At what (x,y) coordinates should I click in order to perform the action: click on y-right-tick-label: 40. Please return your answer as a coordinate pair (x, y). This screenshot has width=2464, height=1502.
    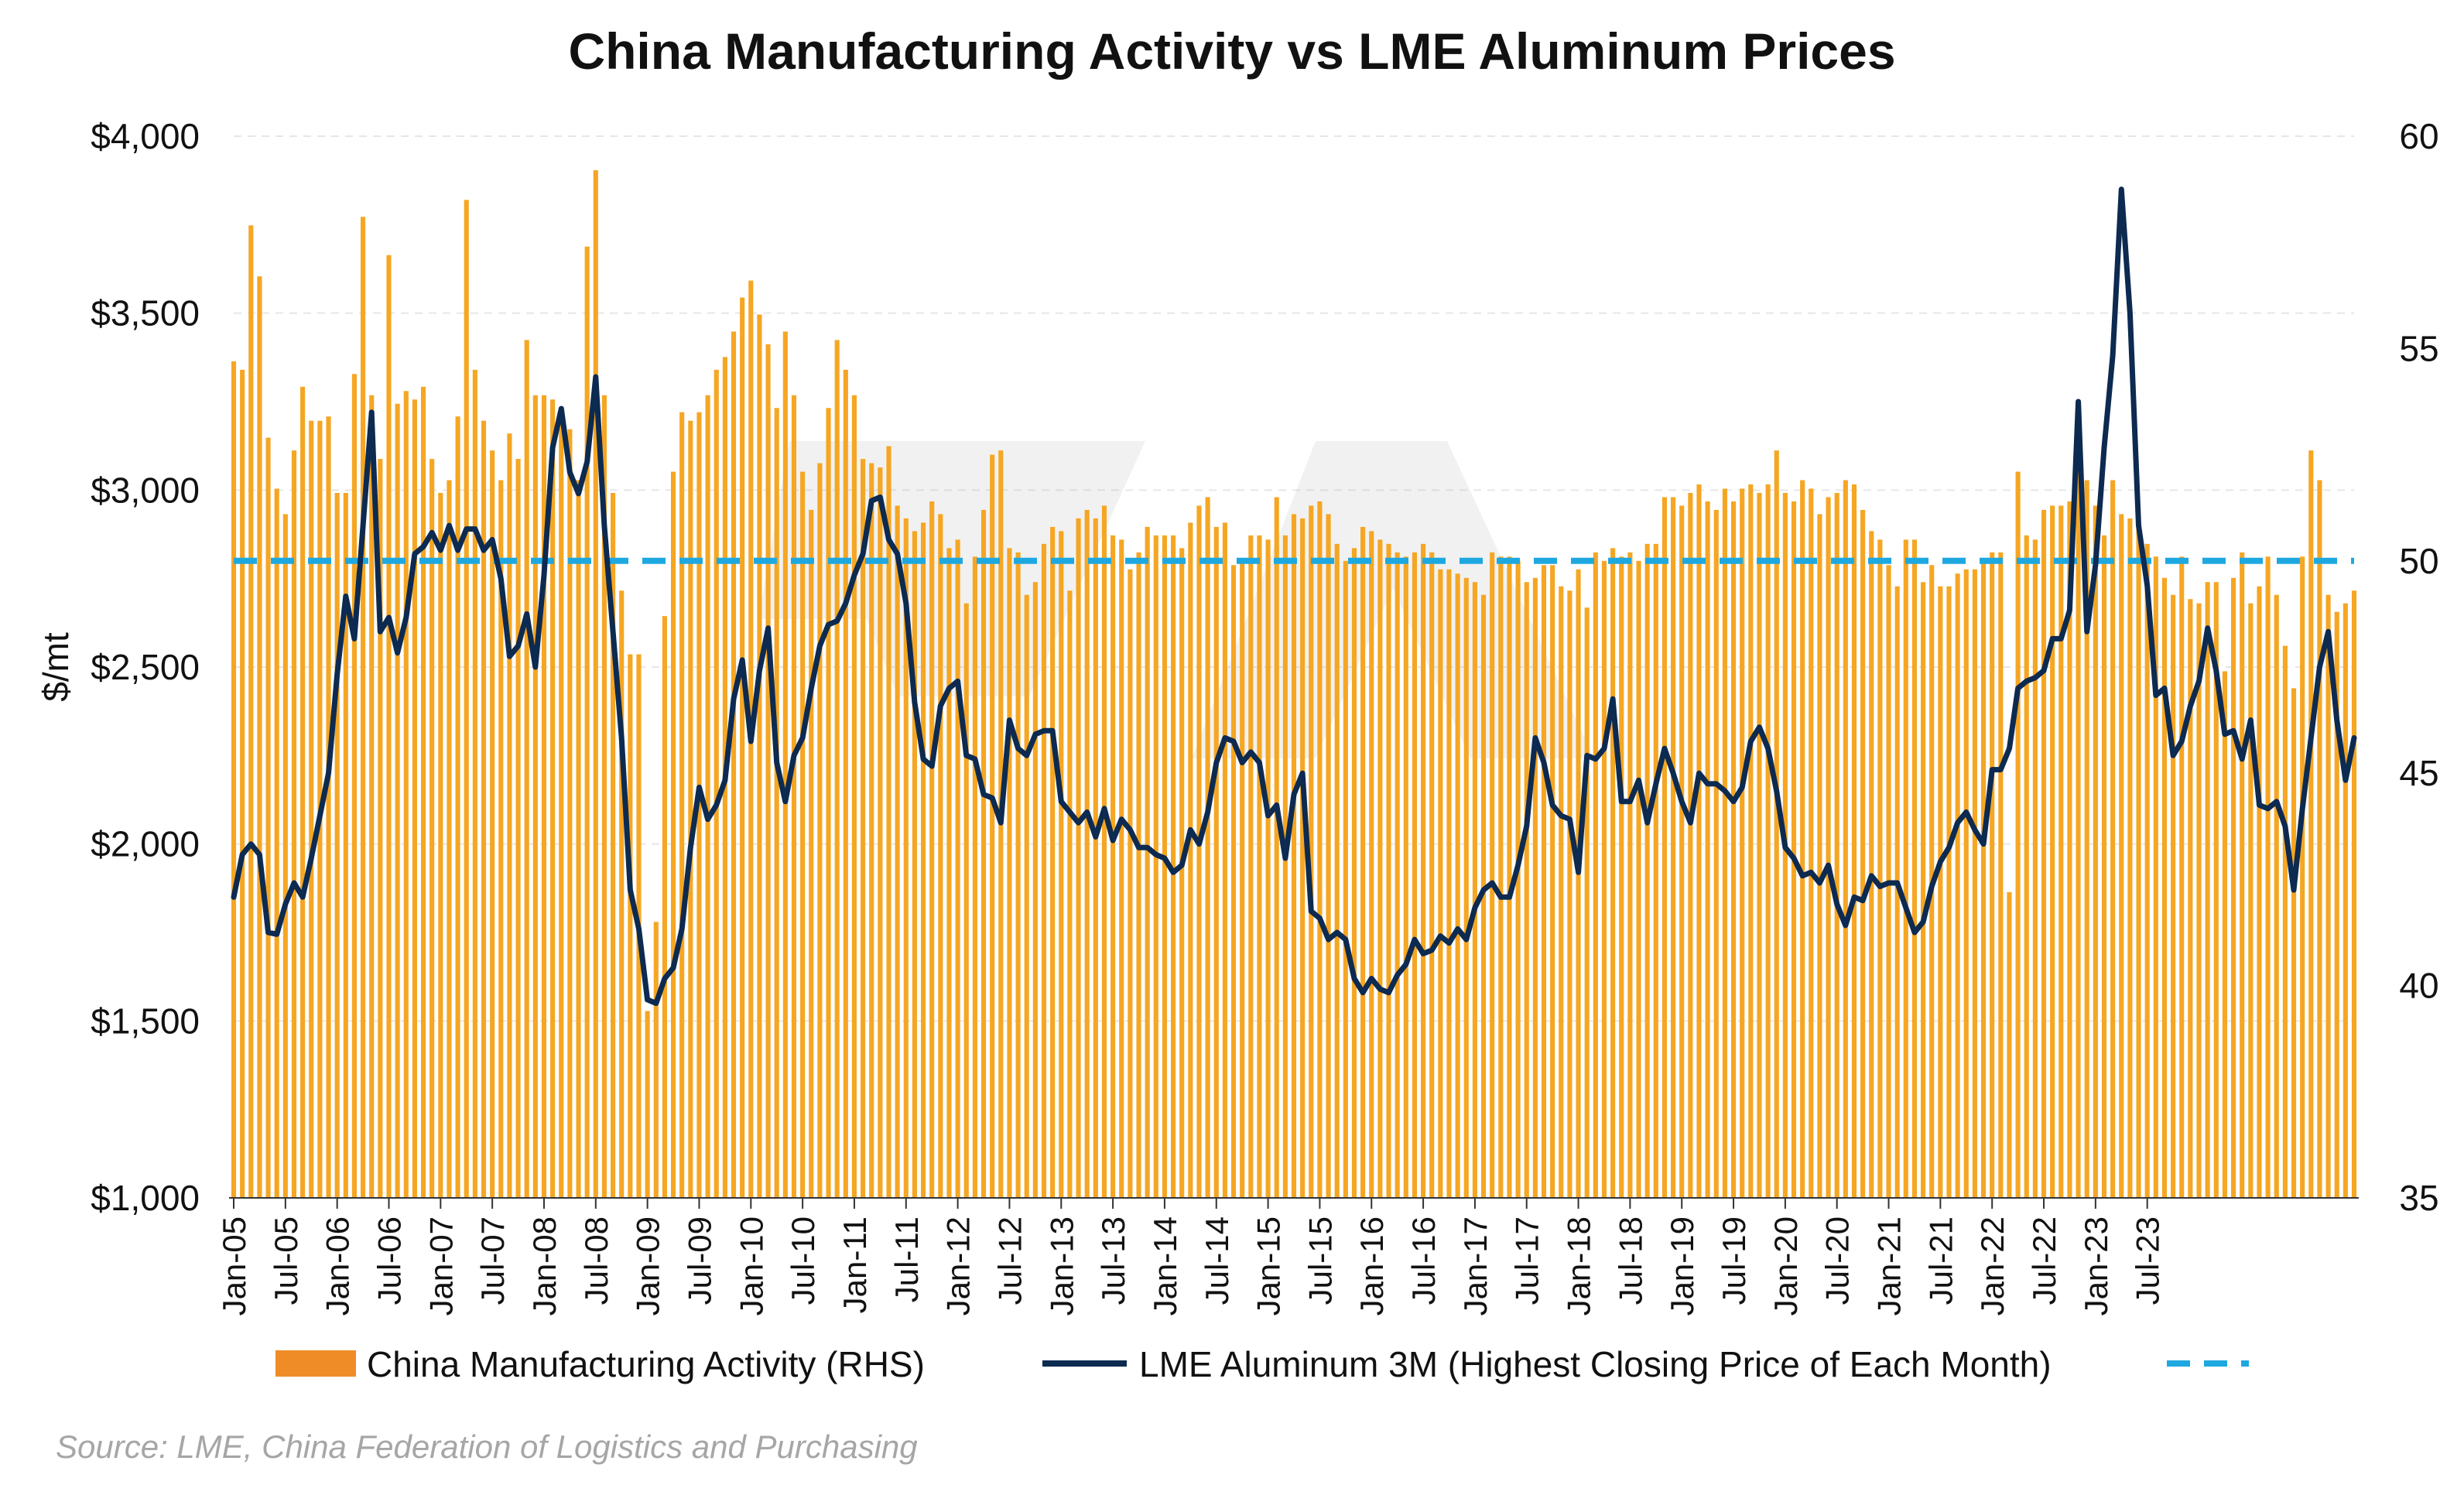
    Looking at the image, I should click on (2418, 986).